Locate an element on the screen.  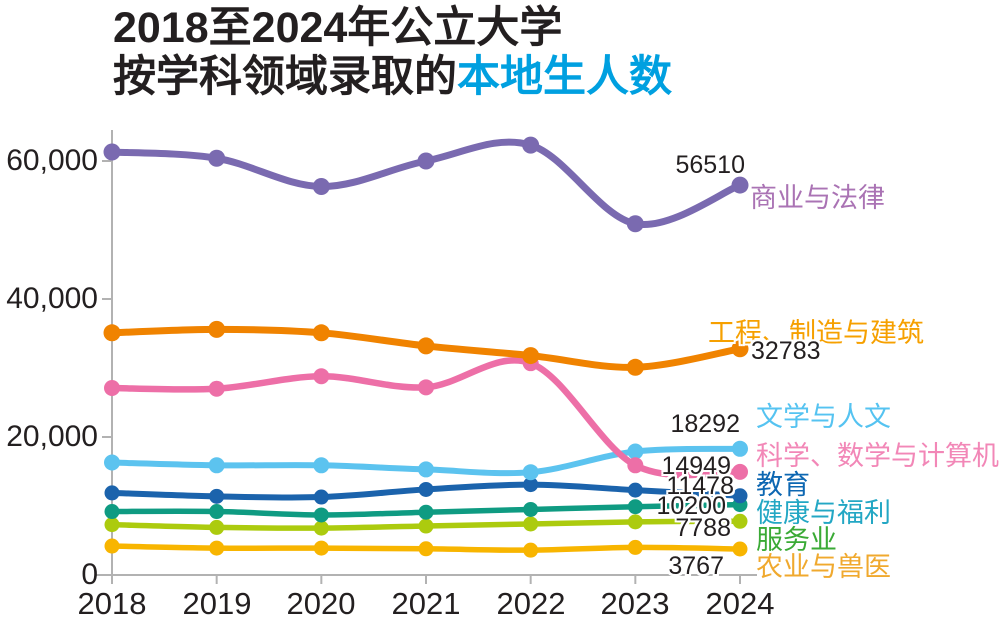
value-literature: 18292 is located at coordinates (705, 424).